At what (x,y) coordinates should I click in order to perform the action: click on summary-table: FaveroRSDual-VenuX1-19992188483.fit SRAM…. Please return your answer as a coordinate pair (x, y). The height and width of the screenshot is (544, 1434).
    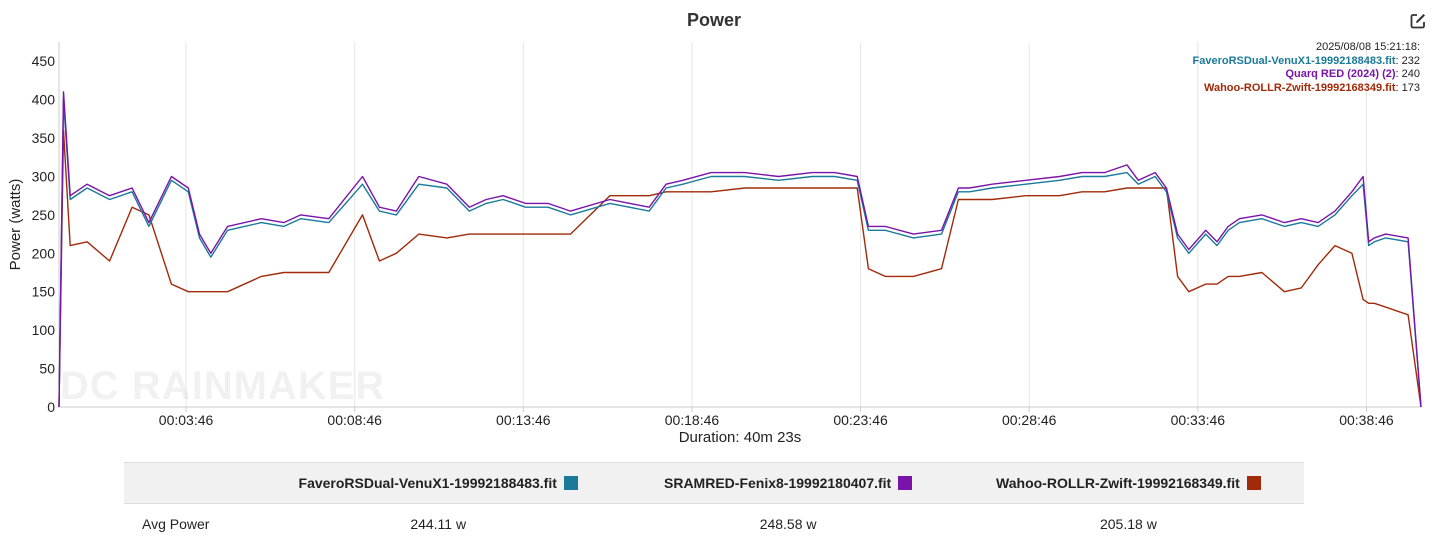
    Looking at the image, I should click on (714, 503).